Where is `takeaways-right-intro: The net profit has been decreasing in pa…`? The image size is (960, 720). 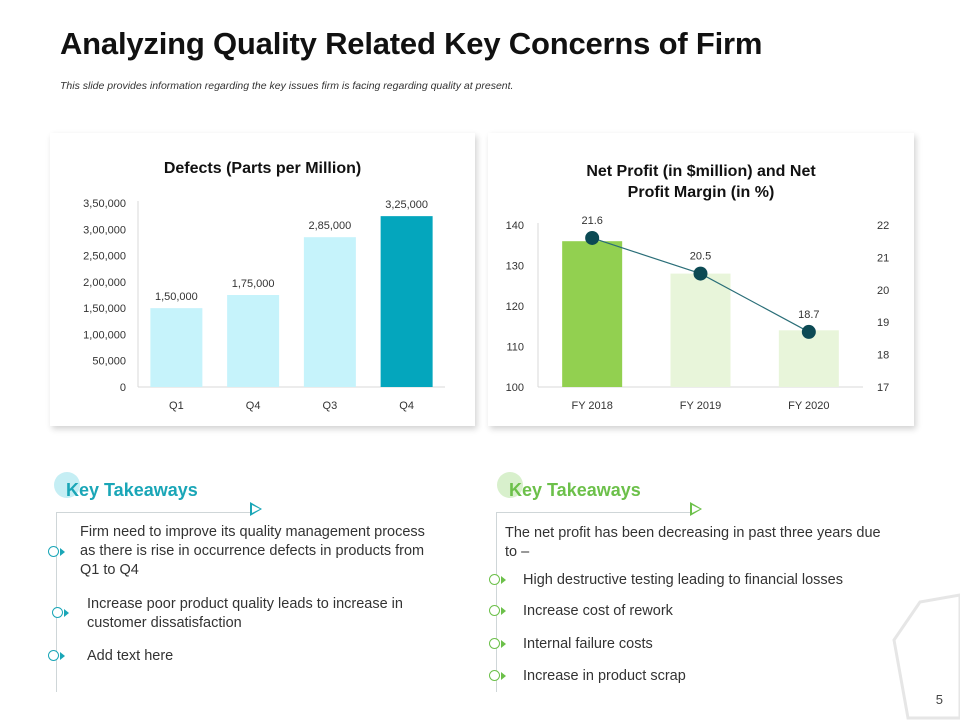
takeaways-right-intro: The net profit has been decreasing in pa… is located at coordinates (693, 542).